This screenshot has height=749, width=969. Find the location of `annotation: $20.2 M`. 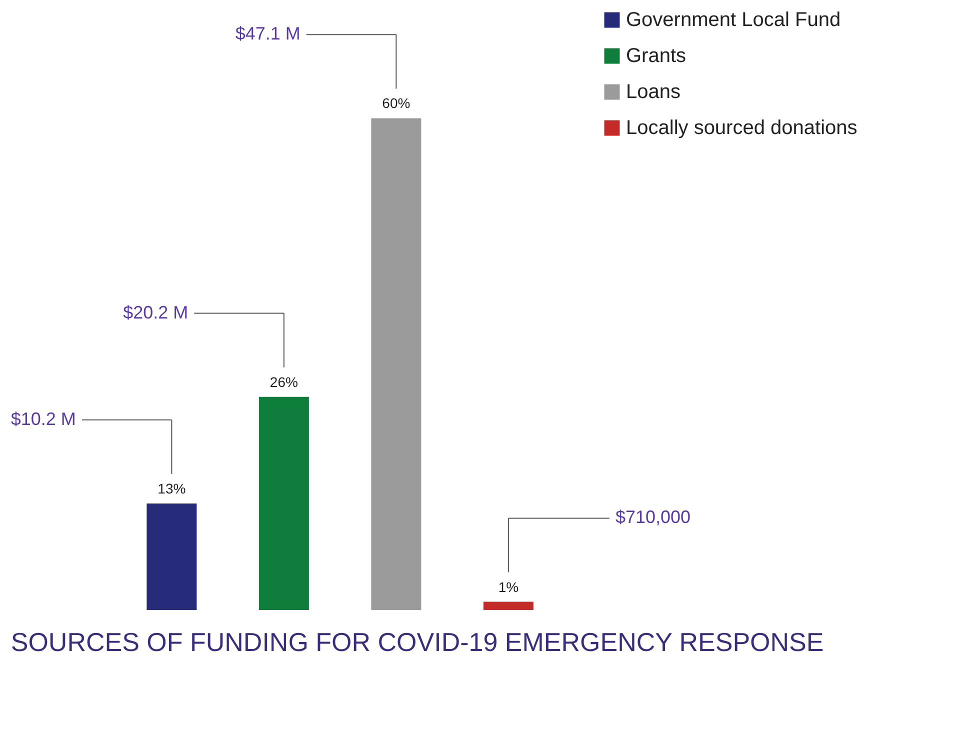

annotation: $20.2 M is located at coordinates (155, 312).